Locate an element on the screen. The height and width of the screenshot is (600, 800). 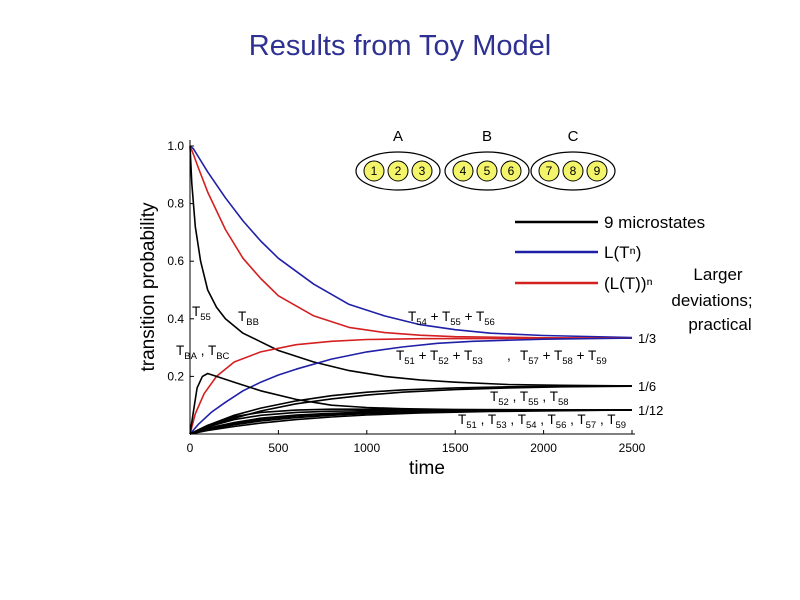
legend: 9 microstates L(Tⁿ) (L(T))ⁿ is located at coordinates (610, 253).